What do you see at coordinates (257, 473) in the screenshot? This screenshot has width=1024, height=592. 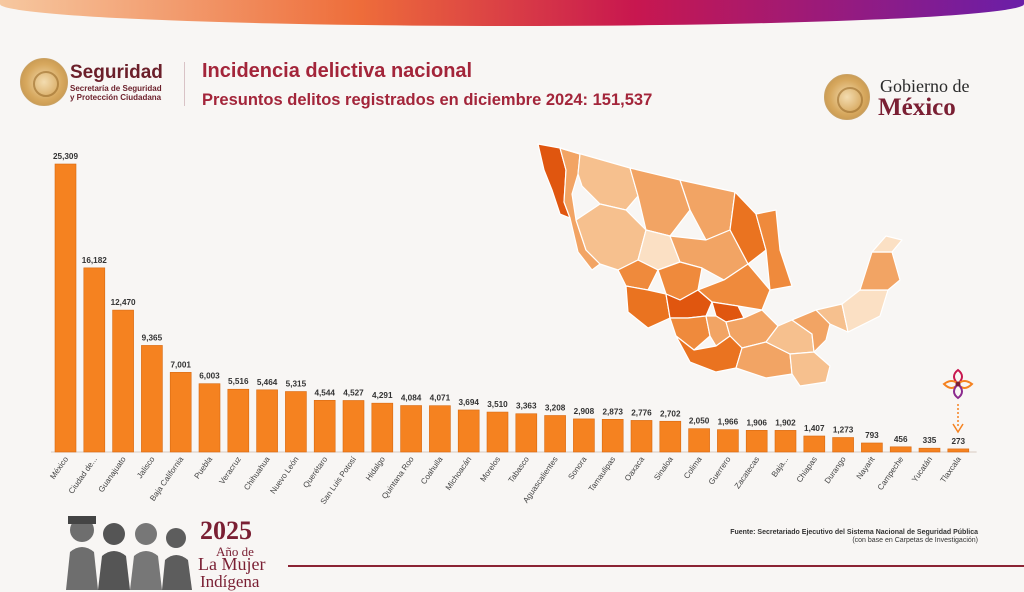 I see `category-label-7: Chihuahua` at bounding box center [257, 473].